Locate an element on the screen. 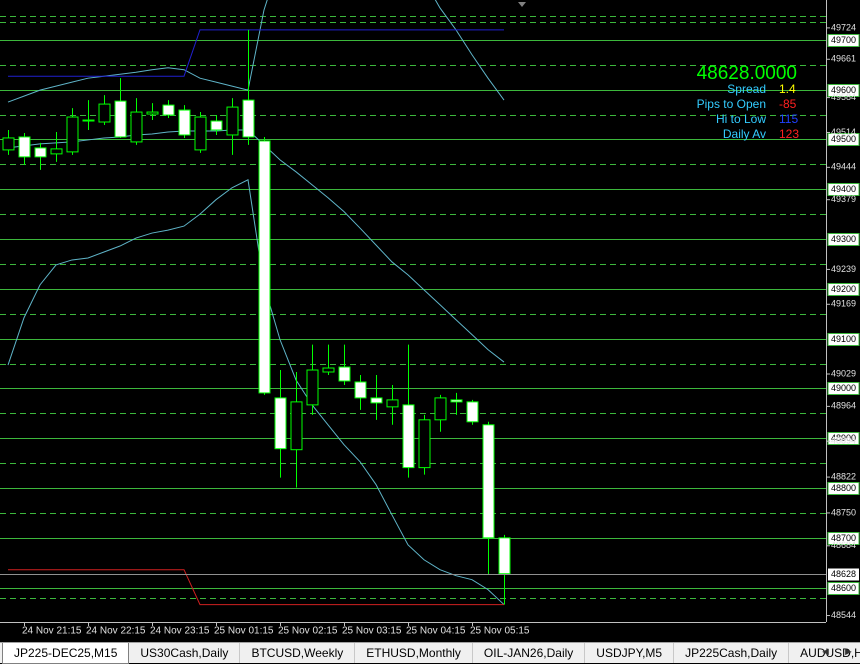  x-tick-label: 25 Nov 02:15 is located at coordinates (308, 631).